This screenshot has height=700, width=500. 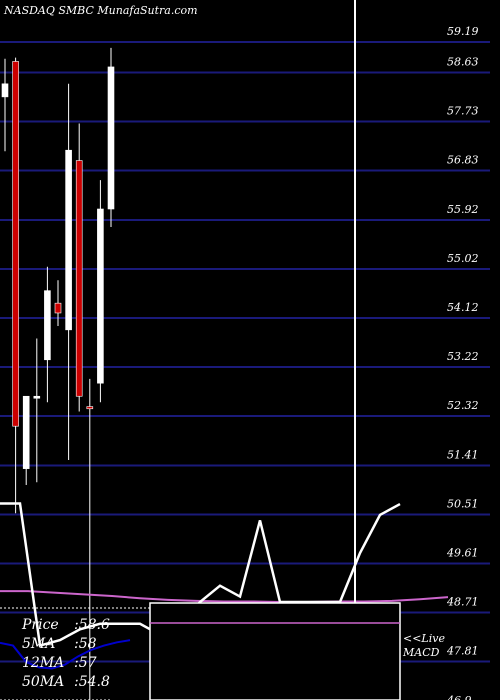 I want to click on legend-price-value: 58.6, so click(x=94, y=625).